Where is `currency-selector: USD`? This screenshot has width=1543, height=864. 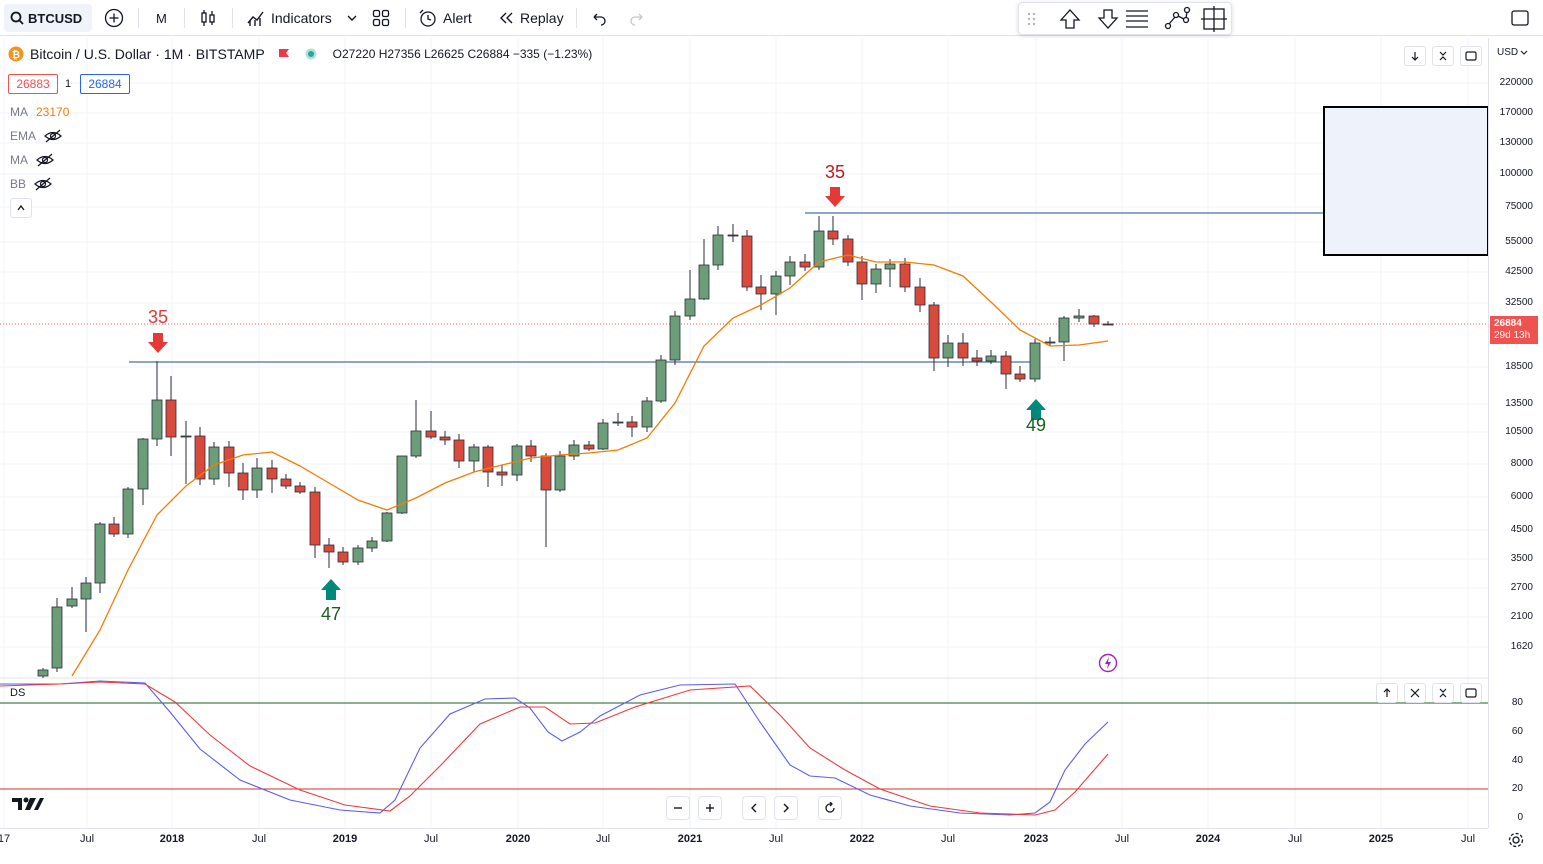 currency-selector: USD is located at coordinates (1512, 52).